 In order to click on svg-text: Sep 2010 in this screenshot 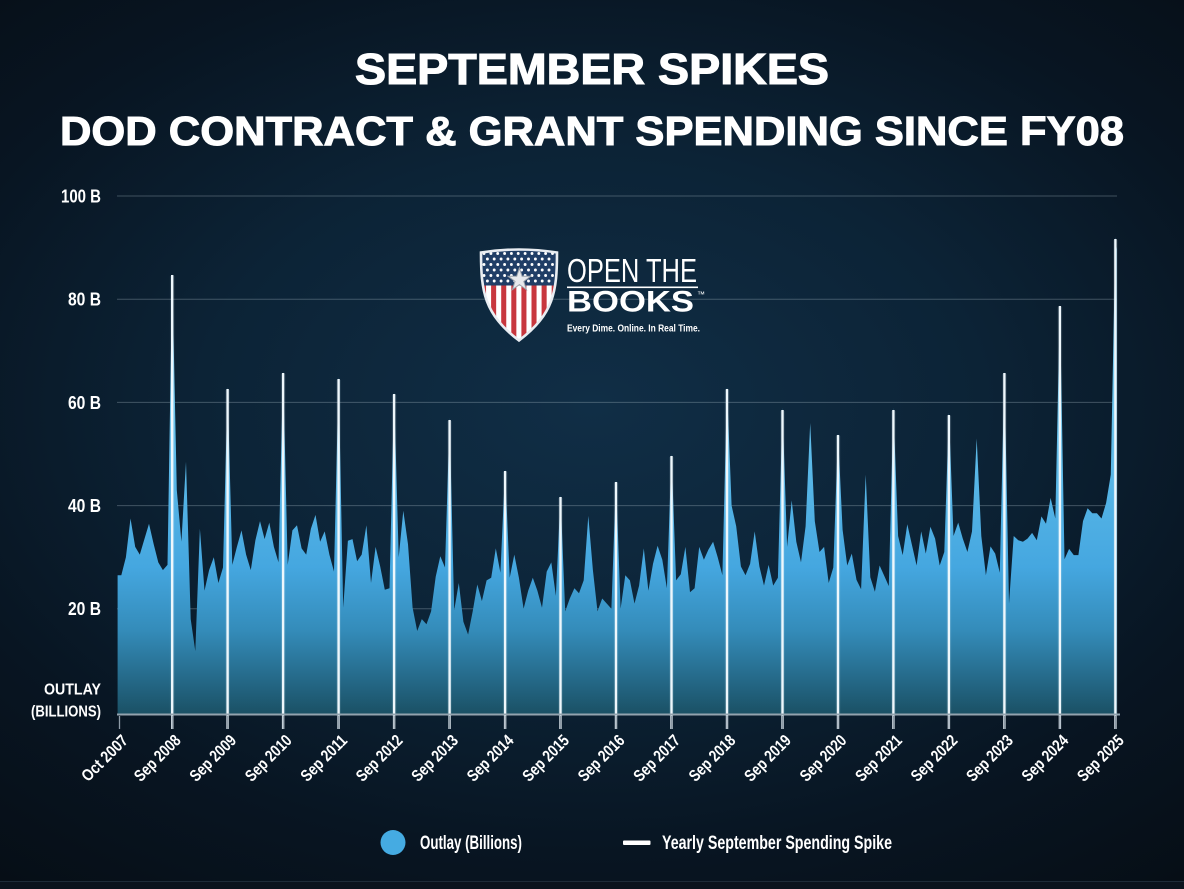, I will do `click(269, 759)`.